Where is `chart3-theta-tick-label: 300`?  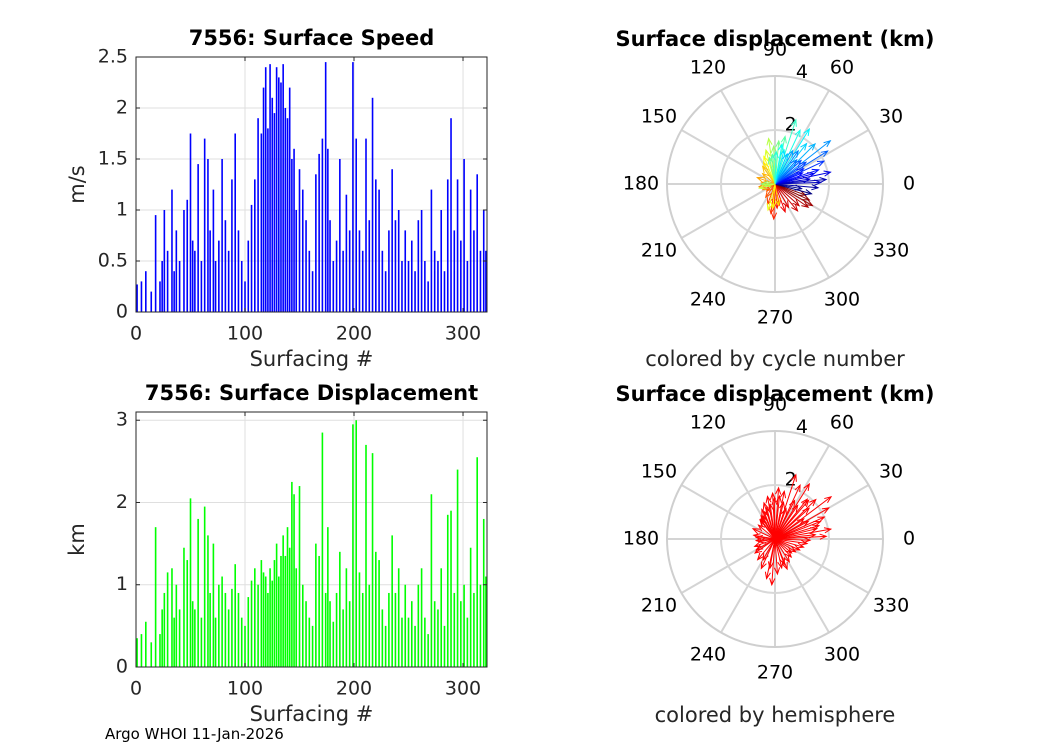
chart3-theta-tick-label: 300 is located at coordinates (842, 300).